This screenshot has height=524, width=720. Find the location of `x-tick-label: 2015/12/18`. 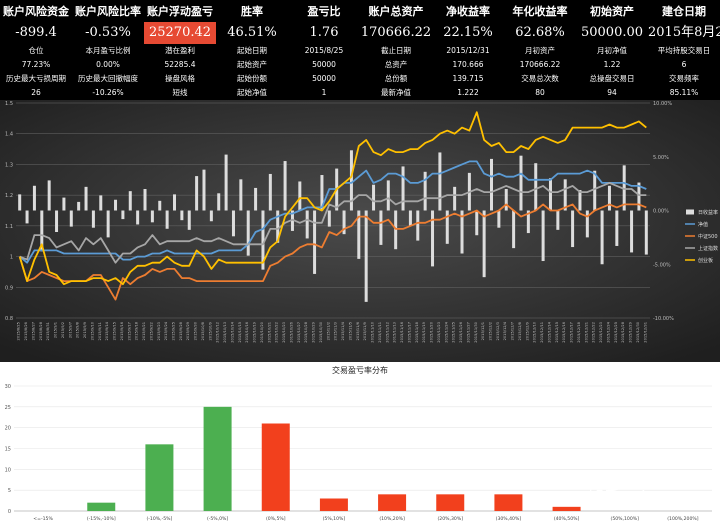

x-tick-label: 2015/12/18 is located at coordinates (579, 331).